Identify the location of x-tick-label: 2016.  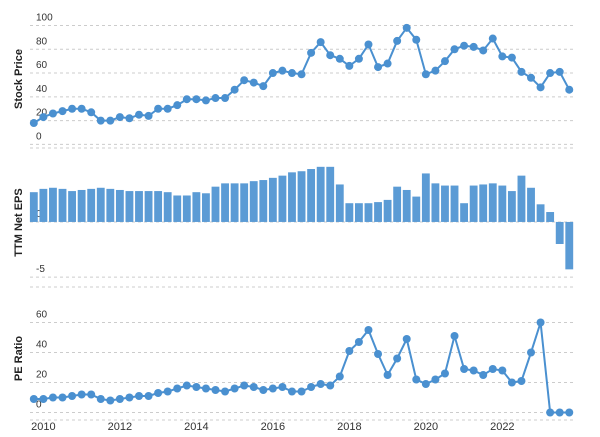
(273, 427).